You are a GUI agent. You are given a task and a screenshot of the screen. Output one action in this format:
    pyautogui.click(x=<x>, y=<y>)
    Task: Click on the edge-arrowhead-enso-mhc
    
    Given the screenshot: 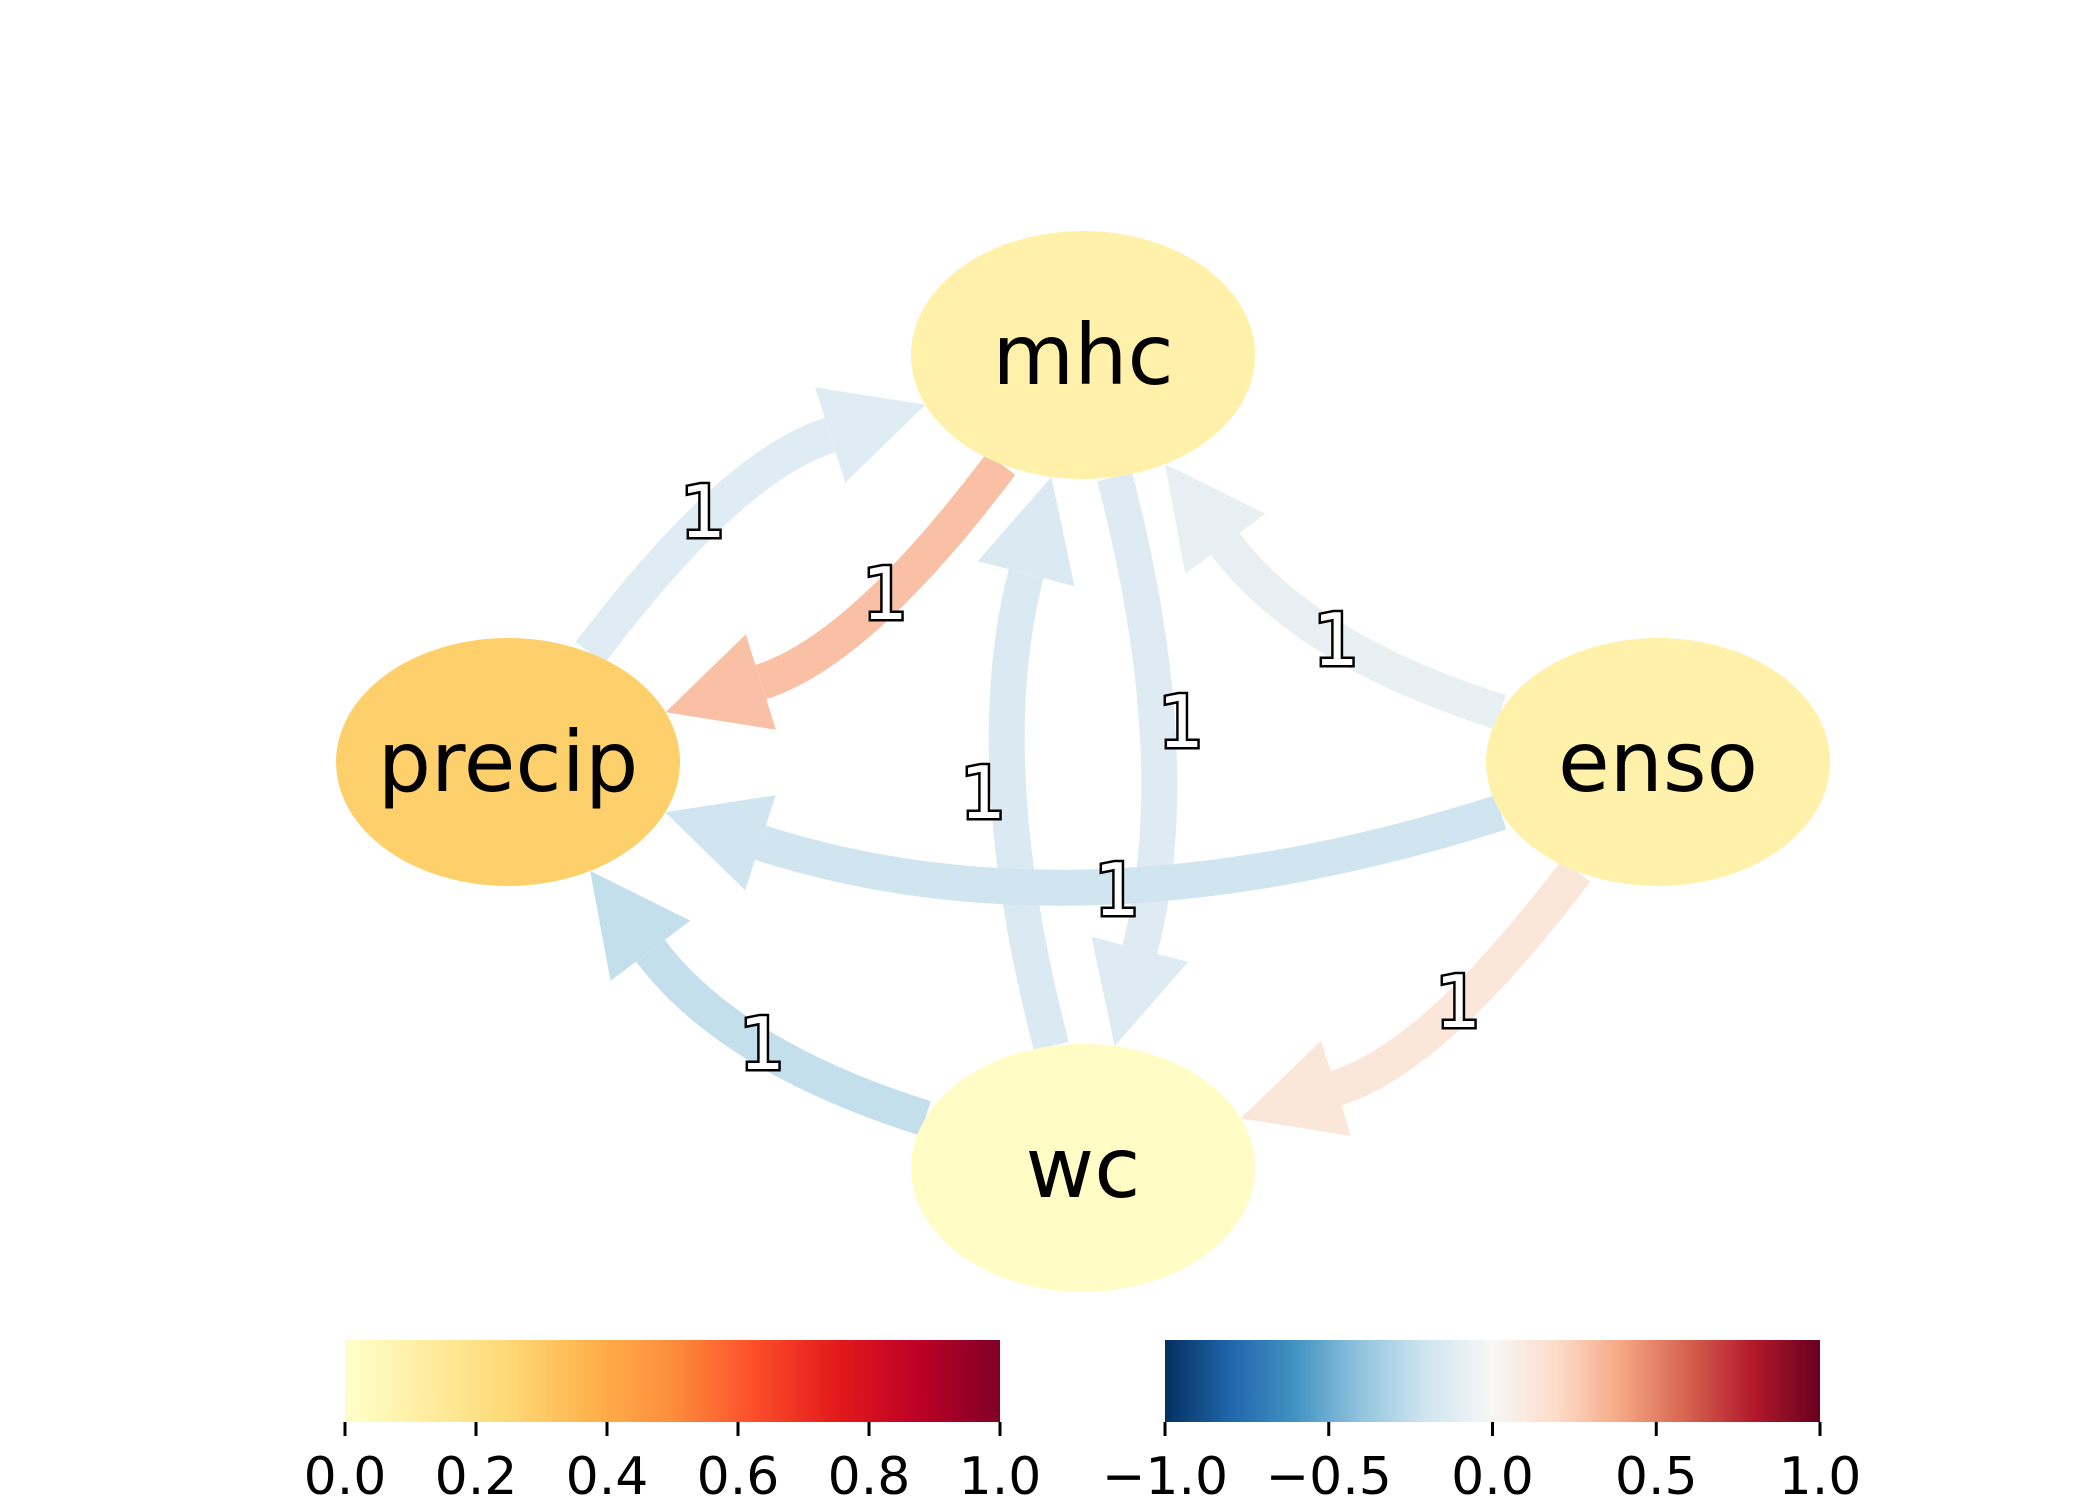 What is the action you would take?
    pyautogui.click(x=1215, y=518)
    